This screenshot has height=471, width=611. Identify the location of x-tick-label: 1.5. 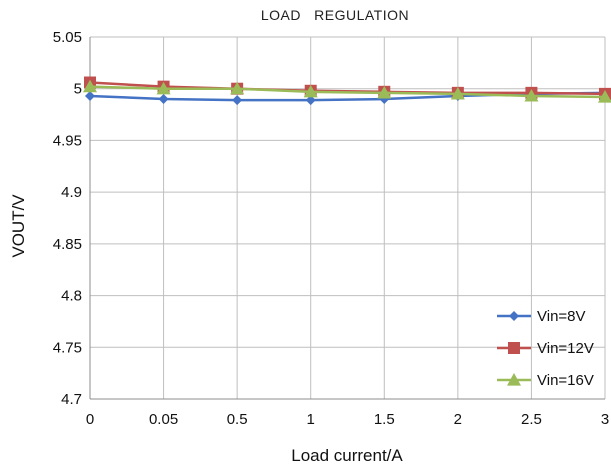
(384, 419).